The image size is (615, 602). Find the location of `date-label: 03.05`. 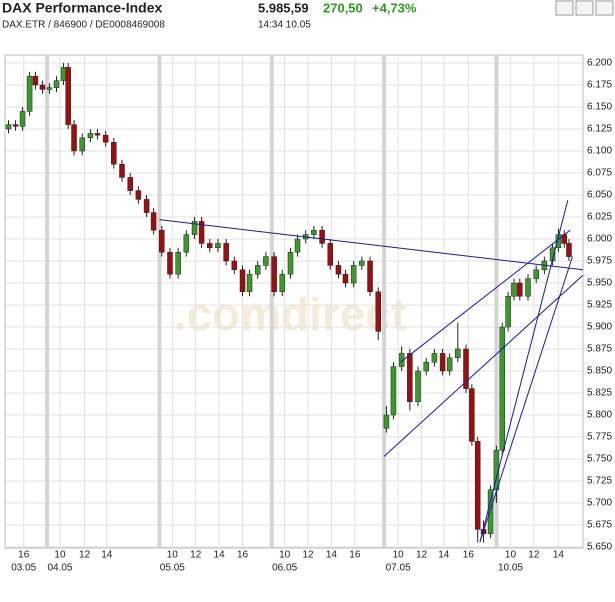

date-label: 03.05 is located at coordinates (23, 568).